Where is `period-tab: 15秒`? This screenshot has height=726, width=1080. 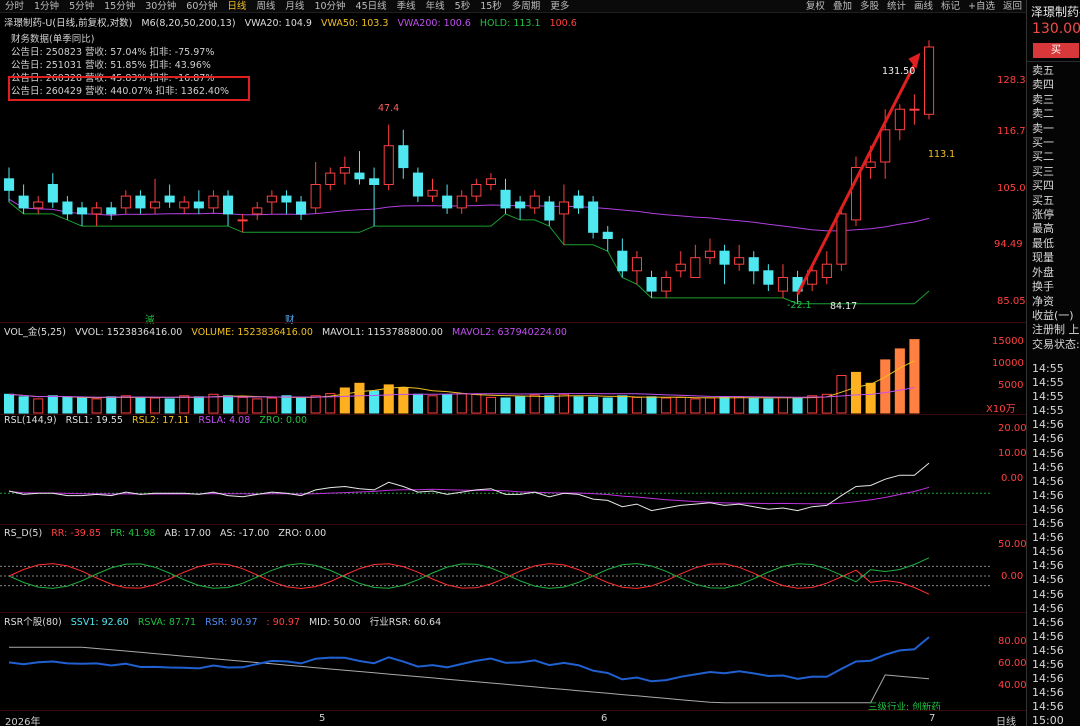 period-tab: 15秒 is located at coordinates (491, 6).